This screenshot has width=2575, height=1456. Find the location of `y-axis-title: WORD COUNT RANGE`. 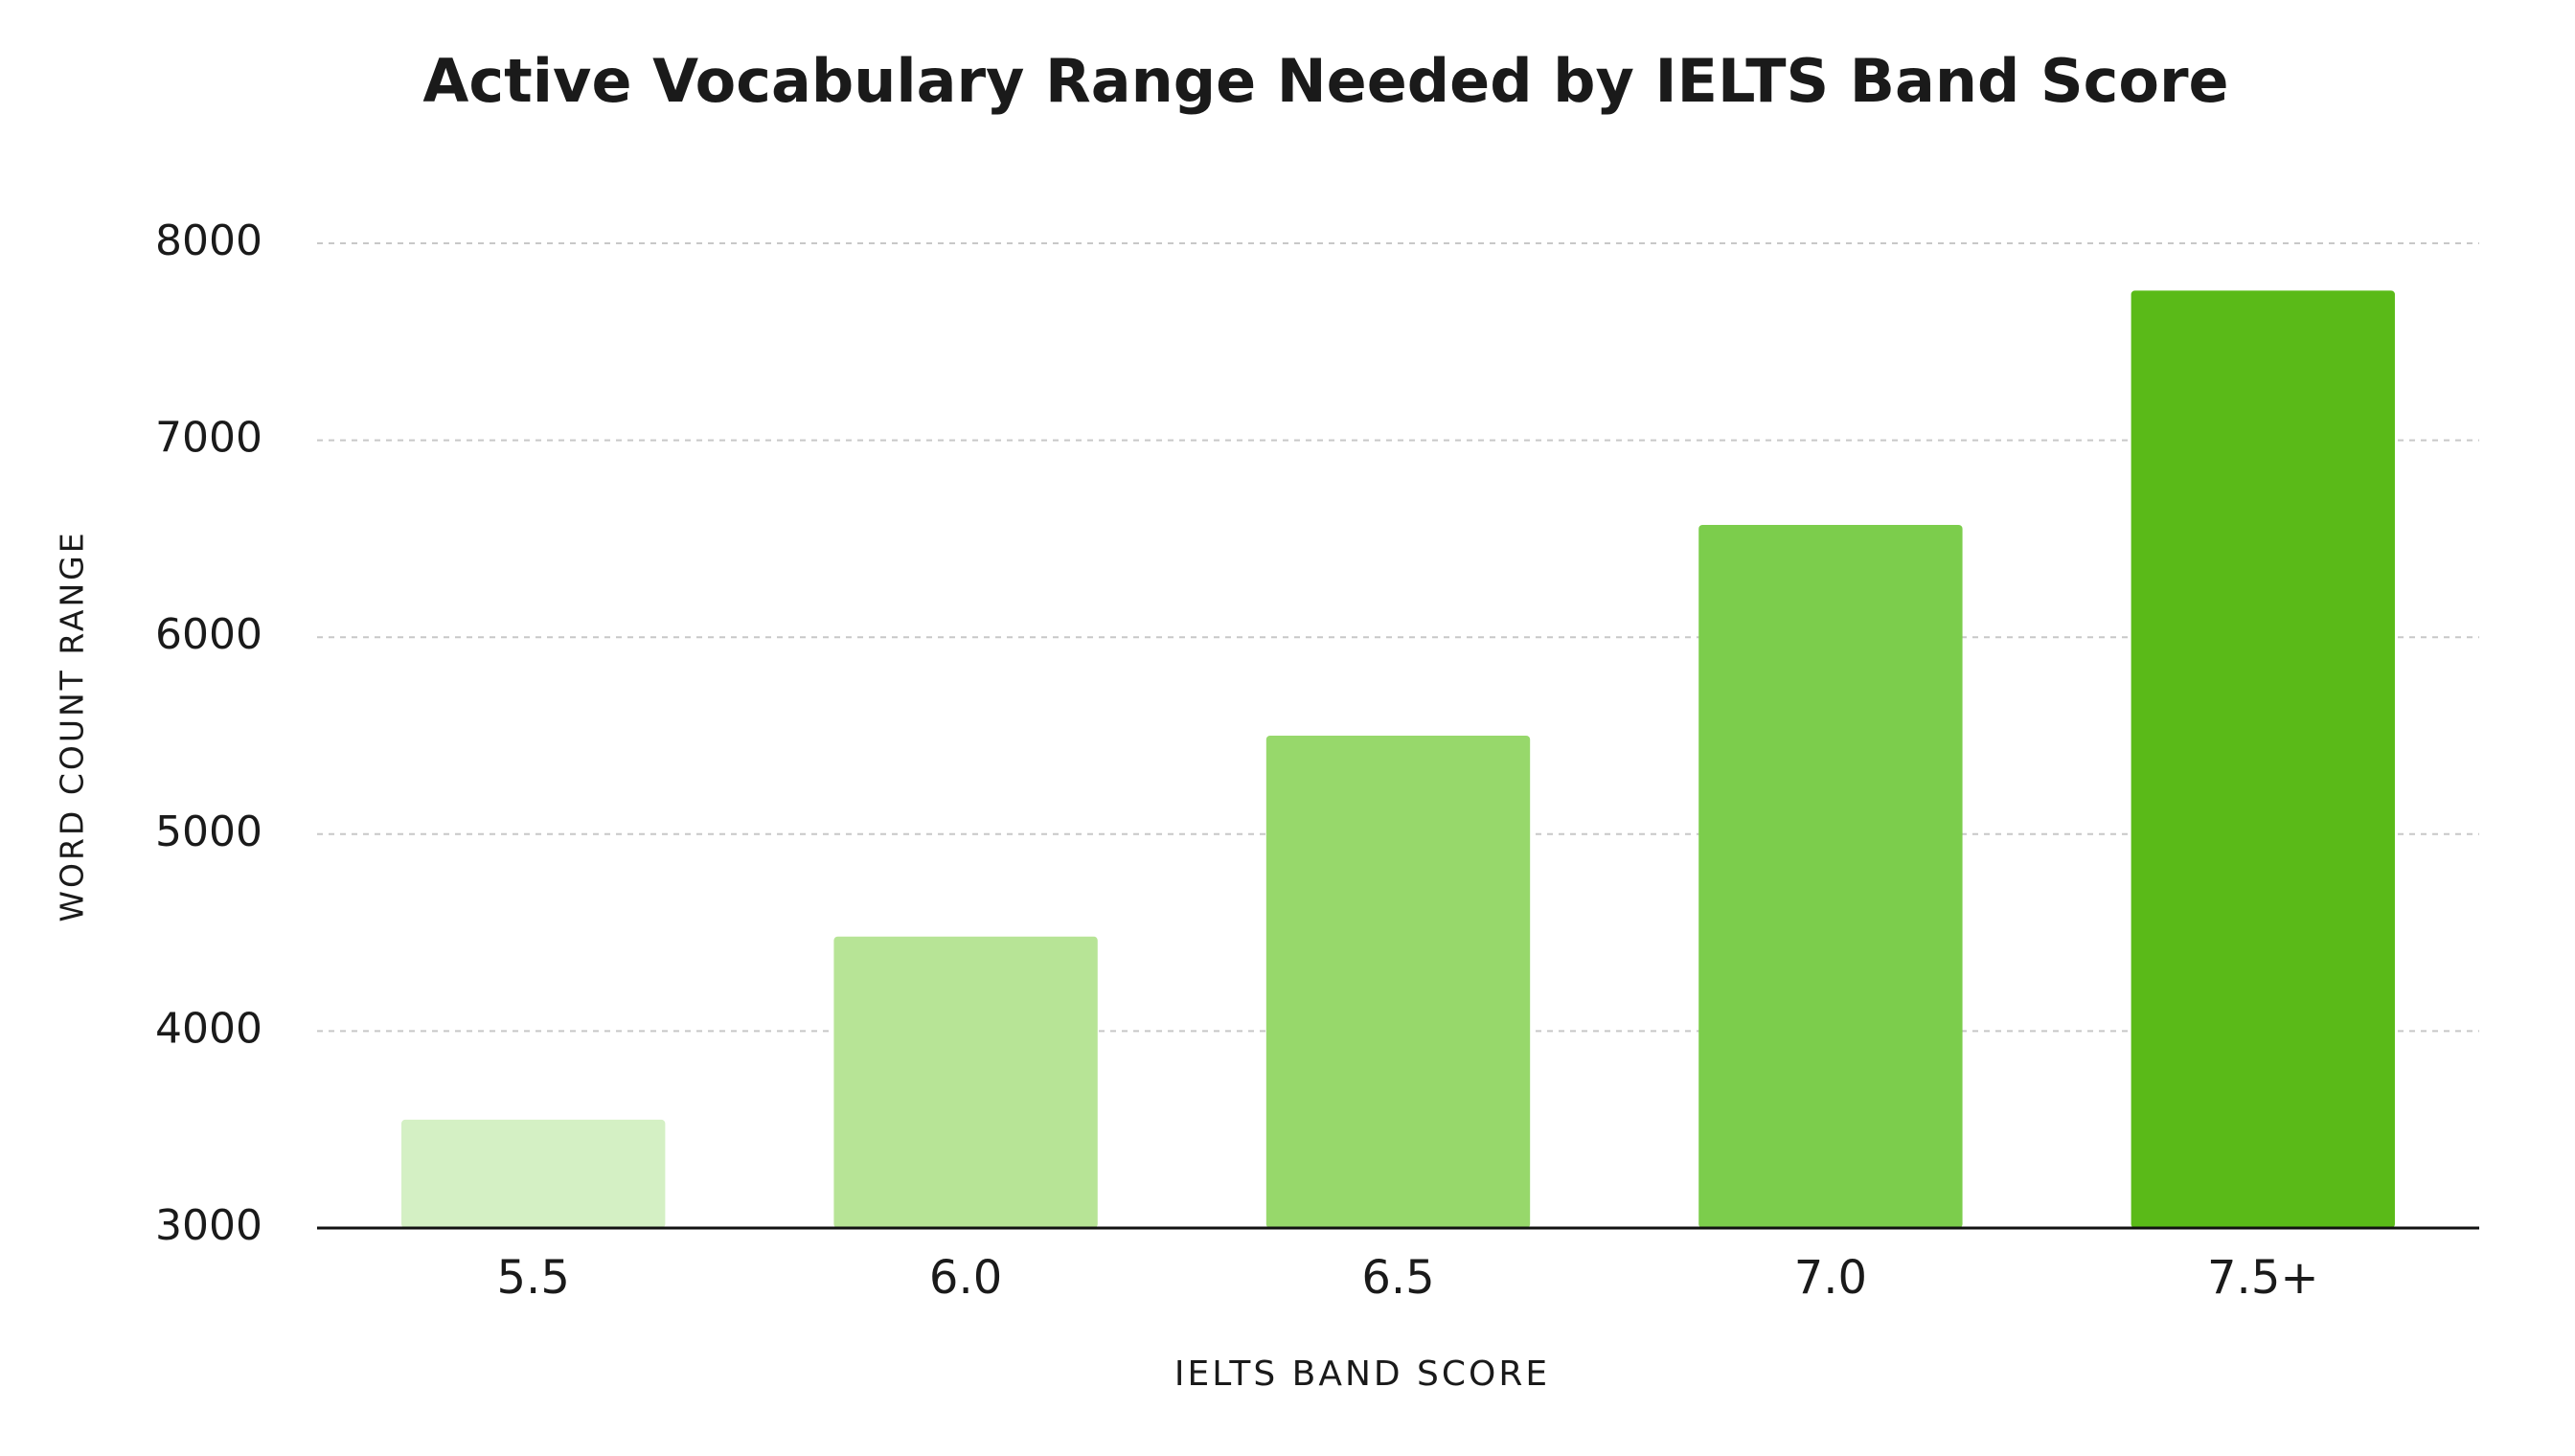

y-axis-title: WORD COUNT RANGE is located at coordinates (72, 725).